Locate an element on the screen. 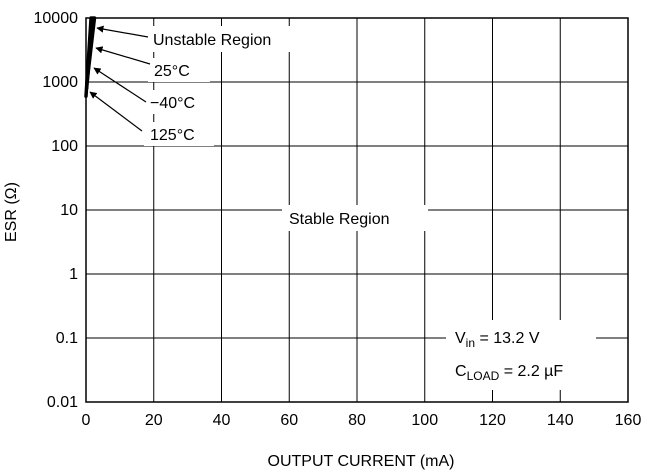  label-arrows is located at coordinates (120, 78).